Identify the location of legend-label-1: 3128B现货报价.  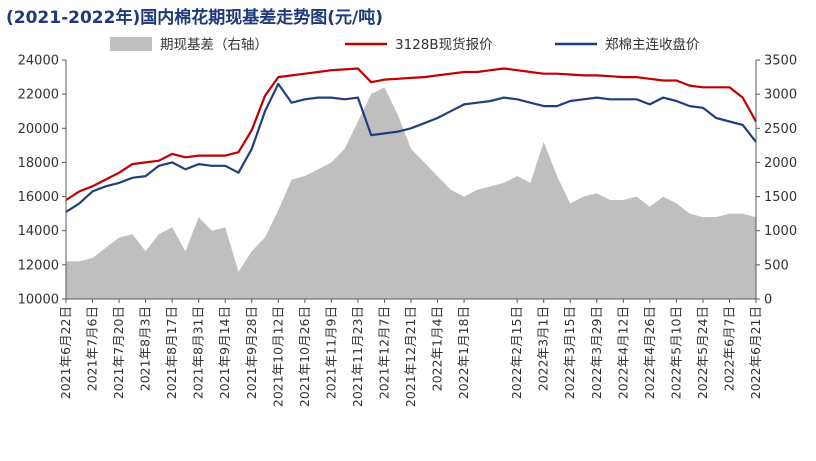
(444, 44).